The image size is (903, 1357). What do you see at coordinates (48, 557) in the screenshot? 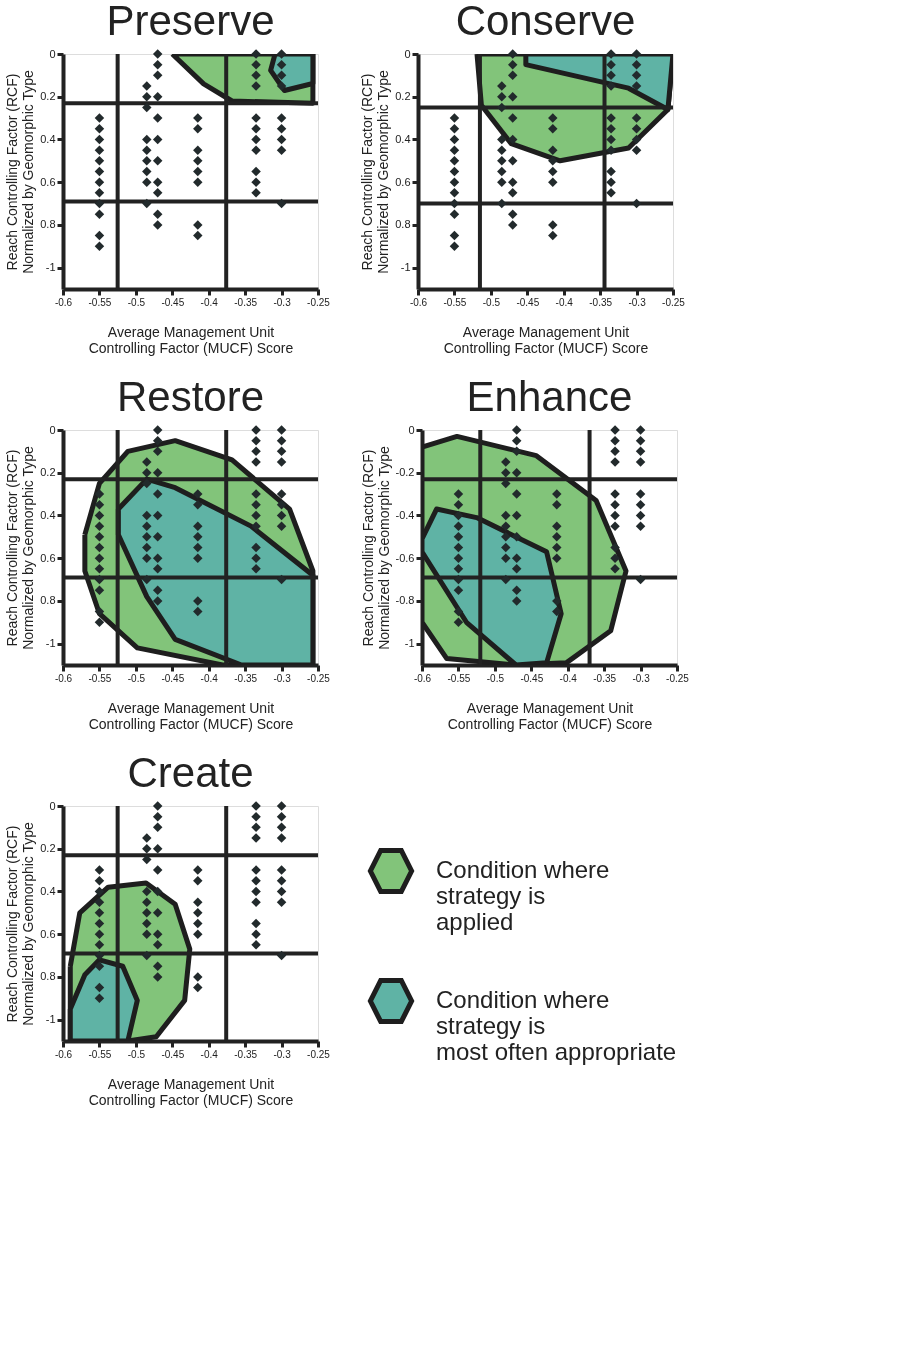
I see `y-tick-label: 0.6` at bounding box center [48, 557].